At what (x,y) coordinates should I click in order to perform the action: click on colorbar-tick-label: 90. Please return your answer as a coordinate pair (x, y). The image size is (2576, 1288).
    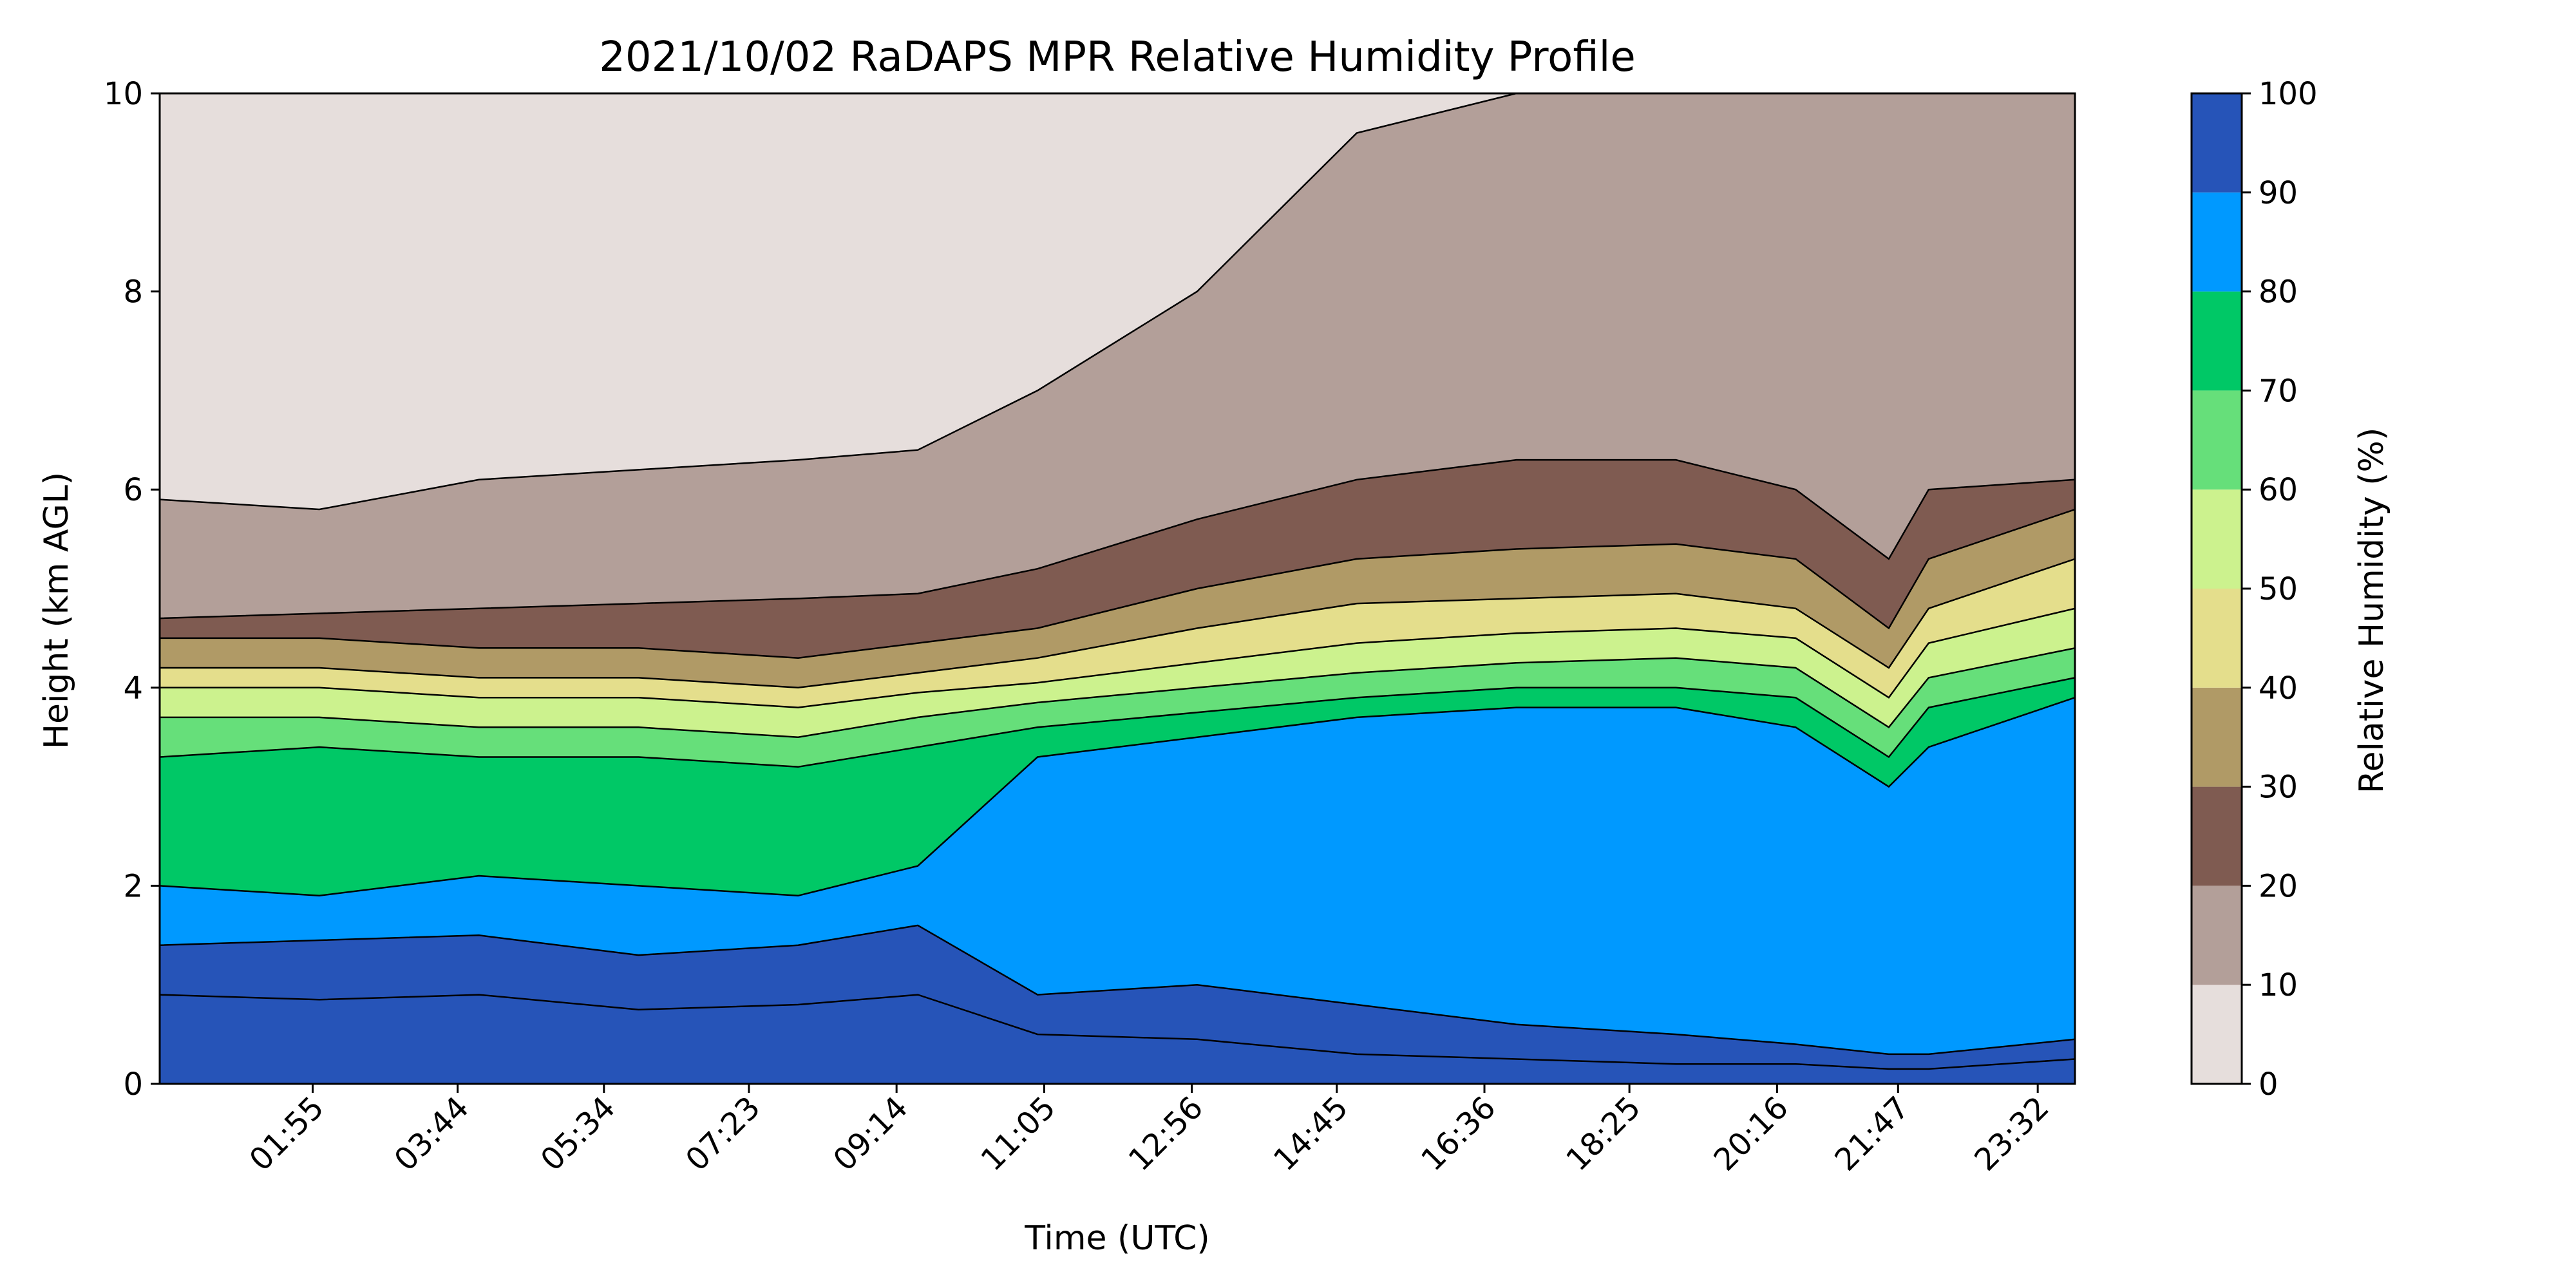
    Looking at the image, I should click on (2278, 193).